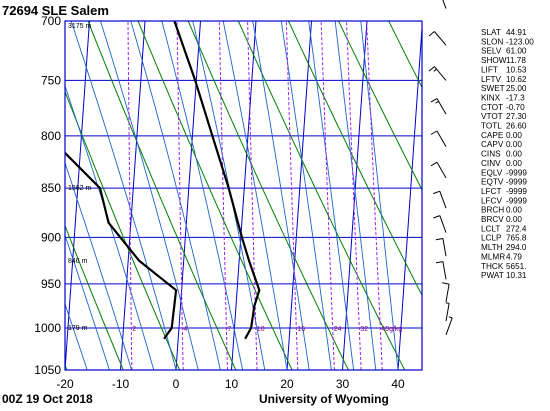 The height and width of the screenshot is (411, 550). What do you see at coordinates (516, 60) in the screenshot?
I see `index-value: 11.78` at bounding box center [516, 60].